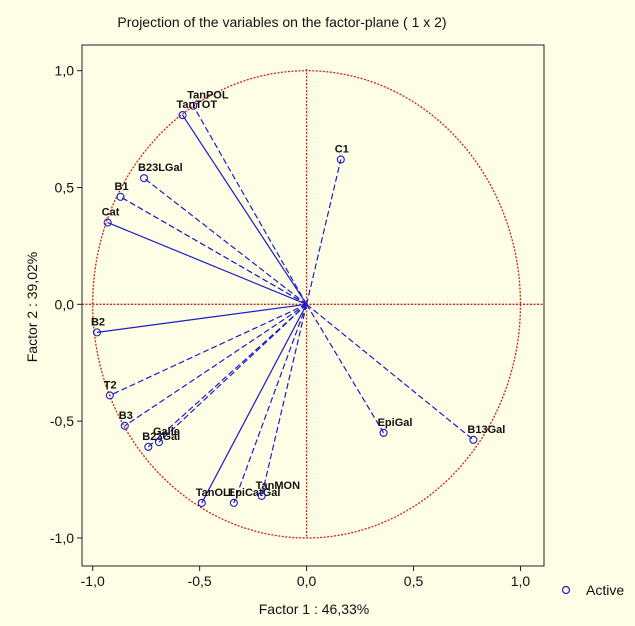 This screenshot has height=626, width=635. I want to click on vector-line-tanmon, so click(284, 400).